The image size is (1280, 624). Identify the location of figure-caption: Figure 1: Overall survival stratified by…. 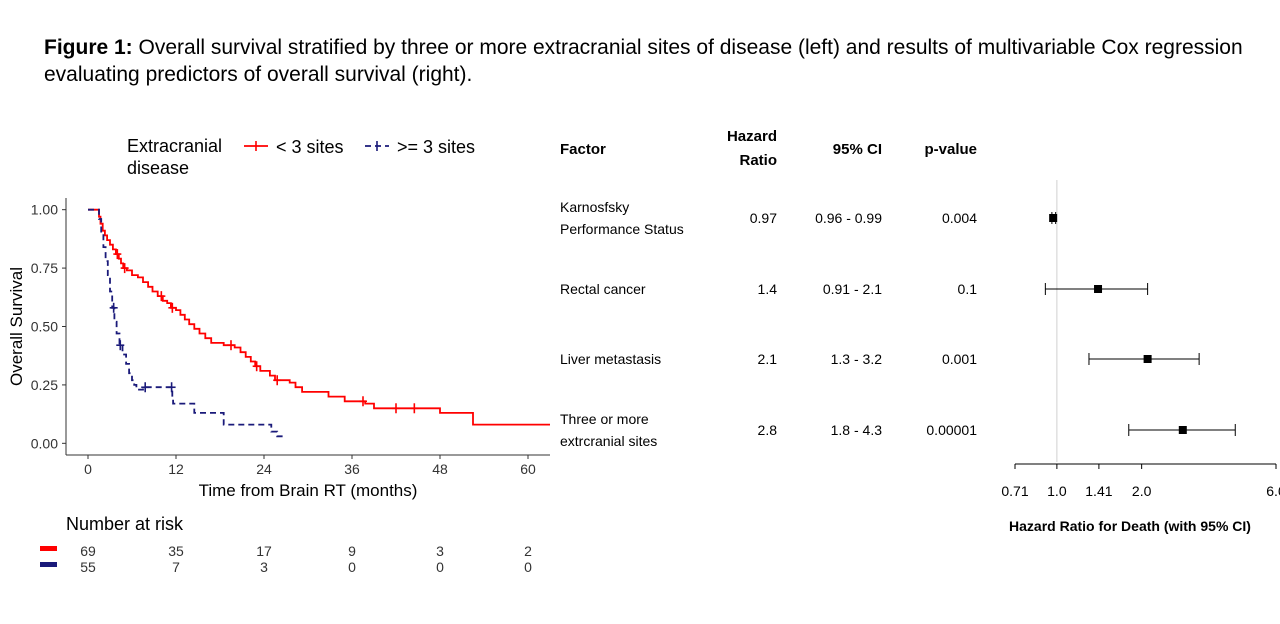
(644, 61).